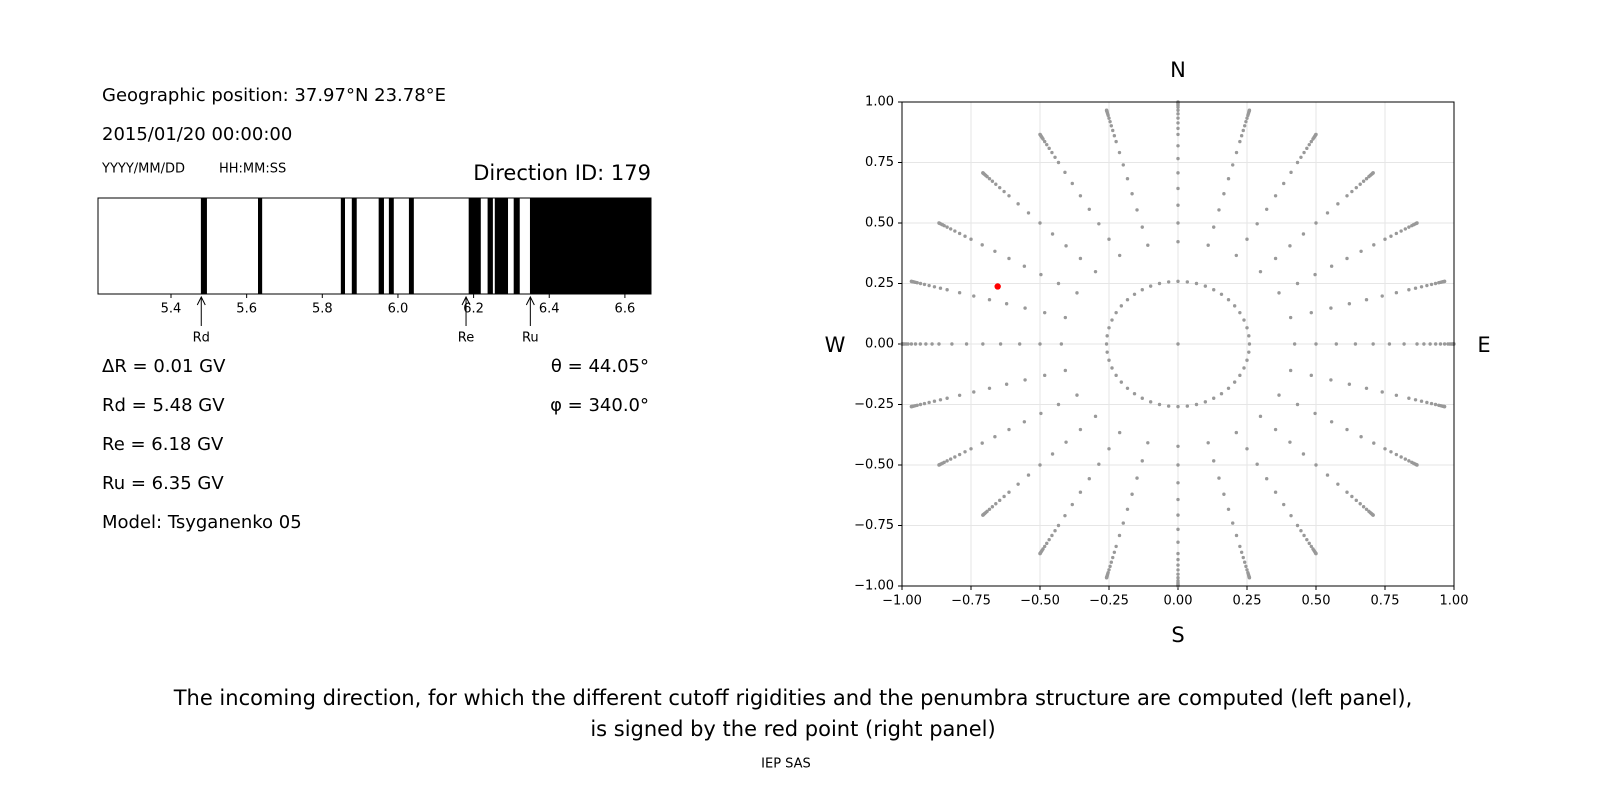 The height and width of the screenshot is (800, 1600). Describe the element at coordinates (874, 525) in the screenshot. I see `y-tick-label: −0.75` at that location.